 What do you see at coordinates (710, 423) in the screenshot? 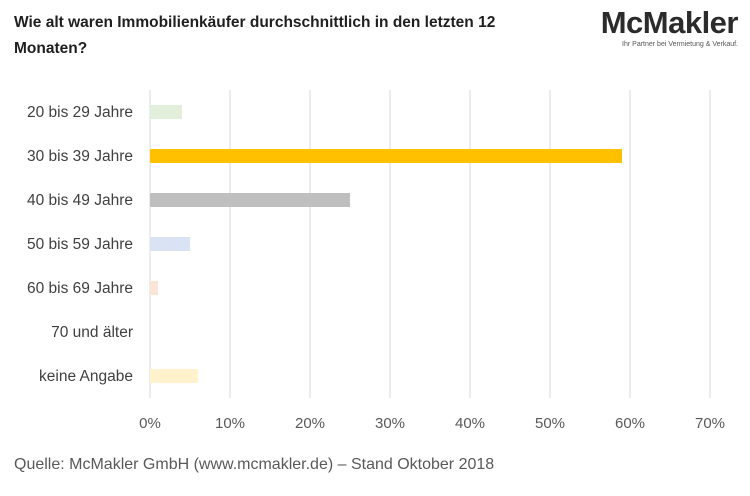
I see `x-tick-label: 70%` at bounding box center [710, 423].